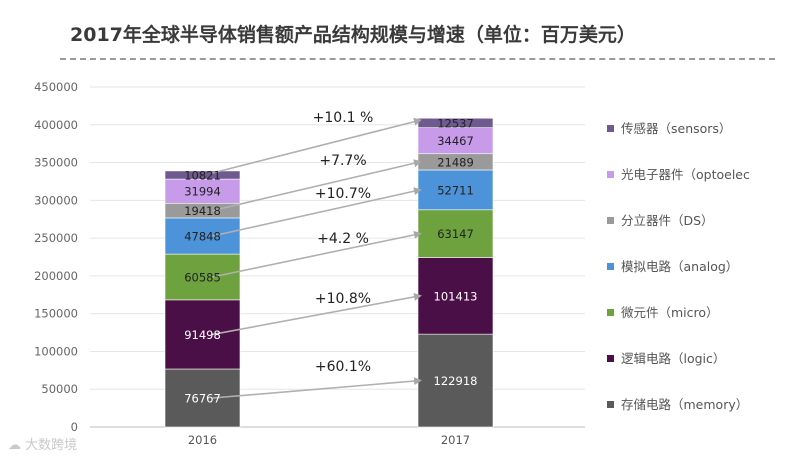 This screenshot has height=463, width=807. What do you see at coordinates (455, 123) in the screenshot?
I see `data-label: 12537` at bounding box center [455, 123].